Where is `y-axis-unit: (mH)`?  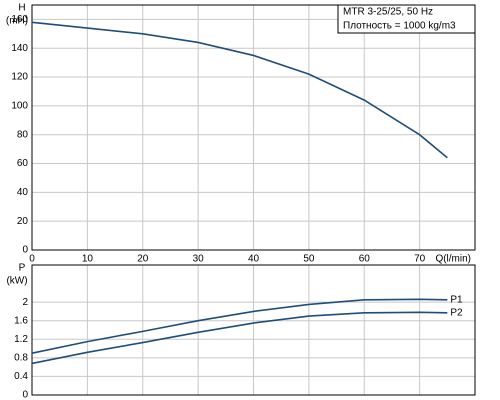
y-axis-unit: (mH) is located at coordinates (17, 21).